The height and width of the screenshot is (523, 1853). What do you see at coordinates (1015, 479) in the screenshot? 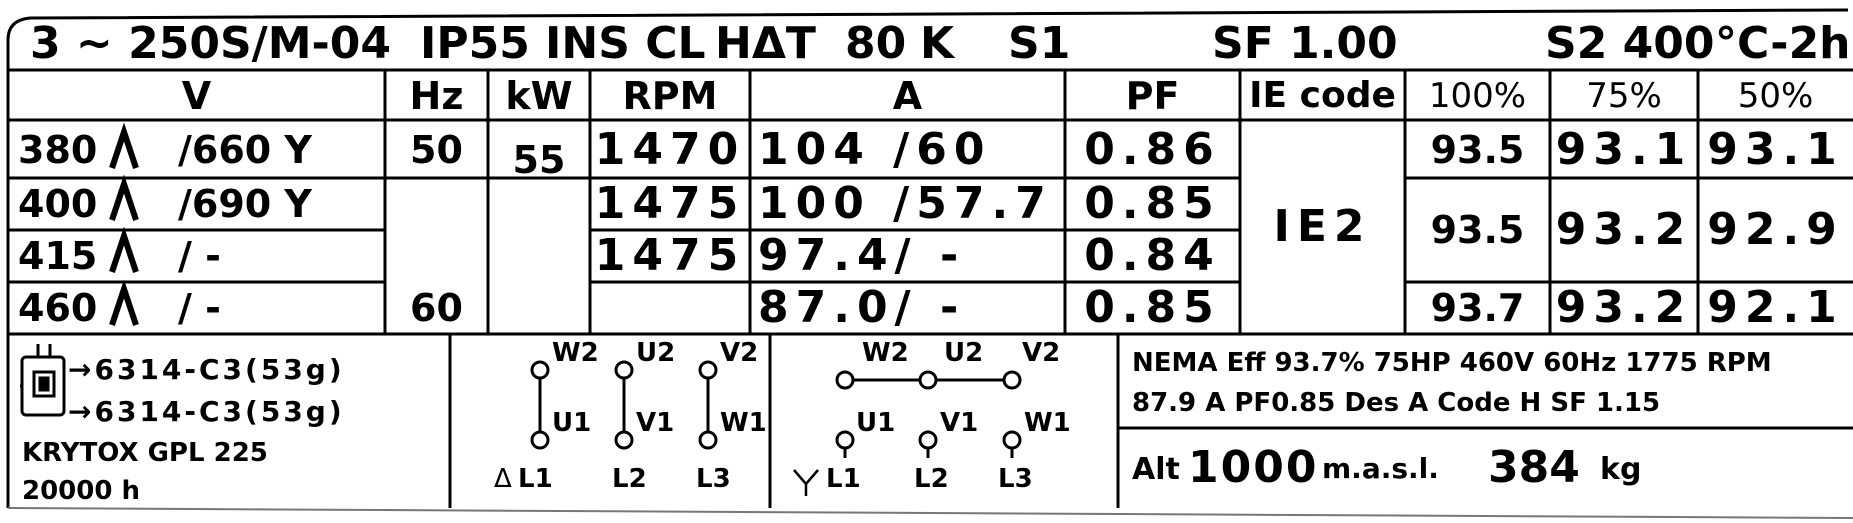
I see `star-l3-label: L3` at bounding box center [1015, 479].